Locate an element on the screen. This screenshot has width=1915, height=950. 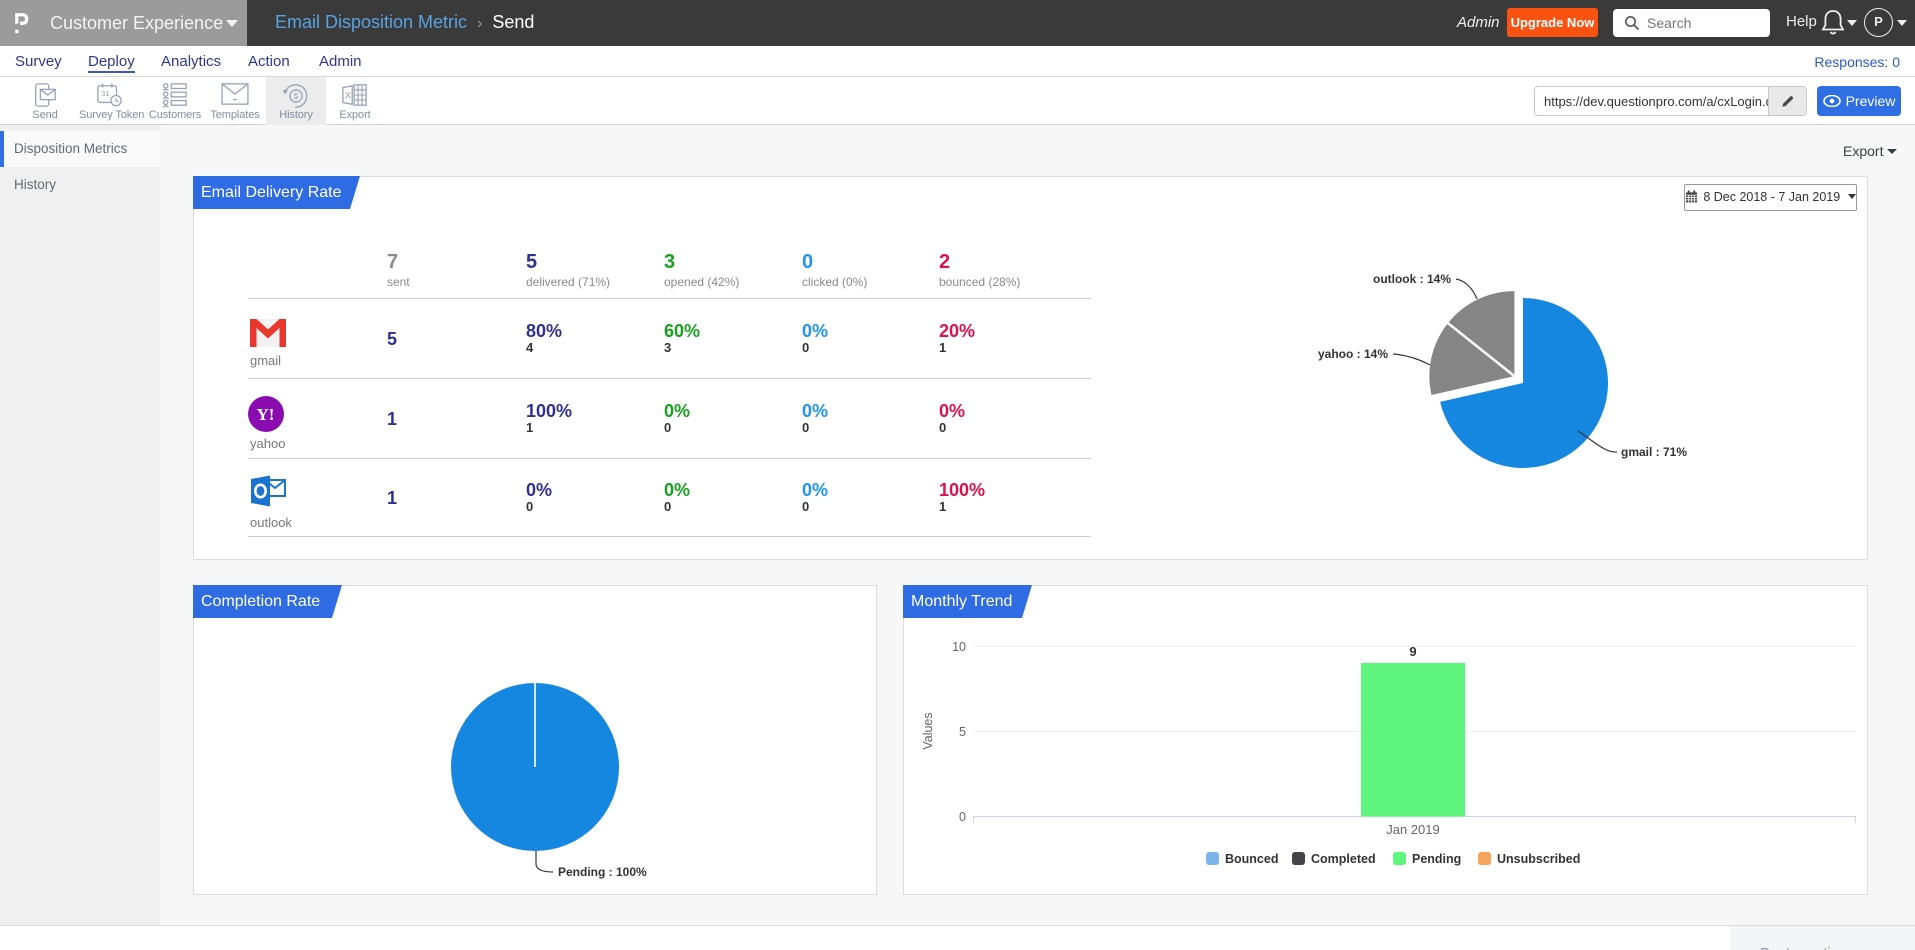
svg-text: Jan 2019 is located at coordinates (1413, 829).